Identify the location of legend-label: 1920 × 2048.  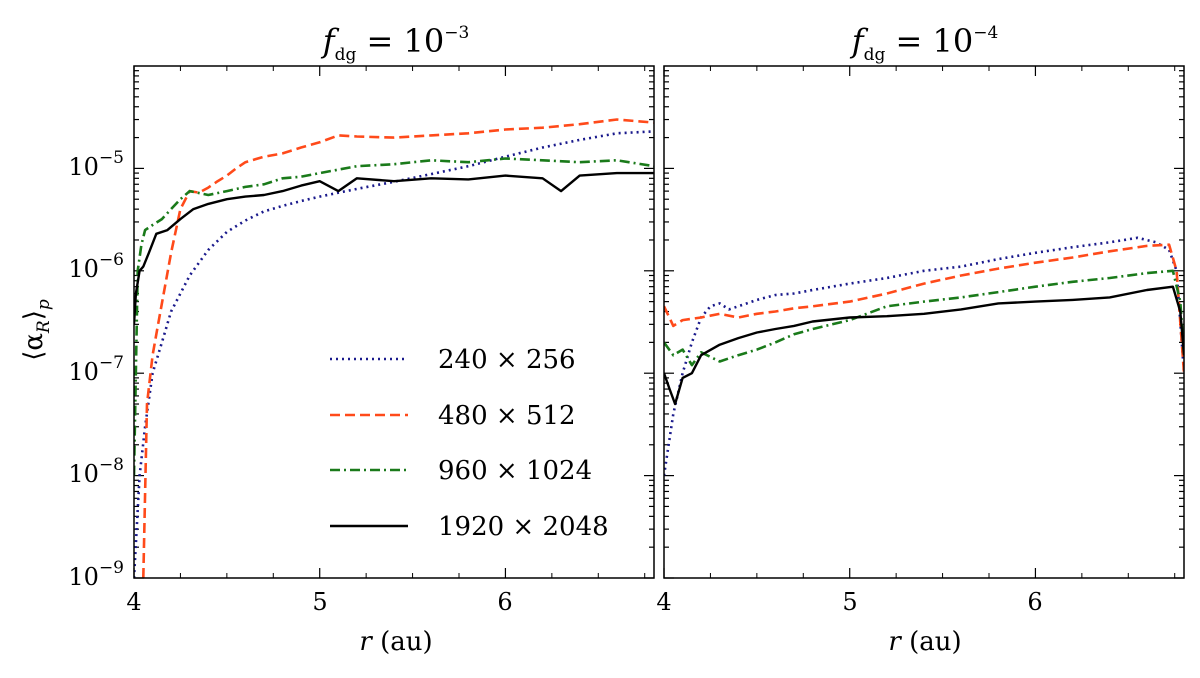
(523, 527).